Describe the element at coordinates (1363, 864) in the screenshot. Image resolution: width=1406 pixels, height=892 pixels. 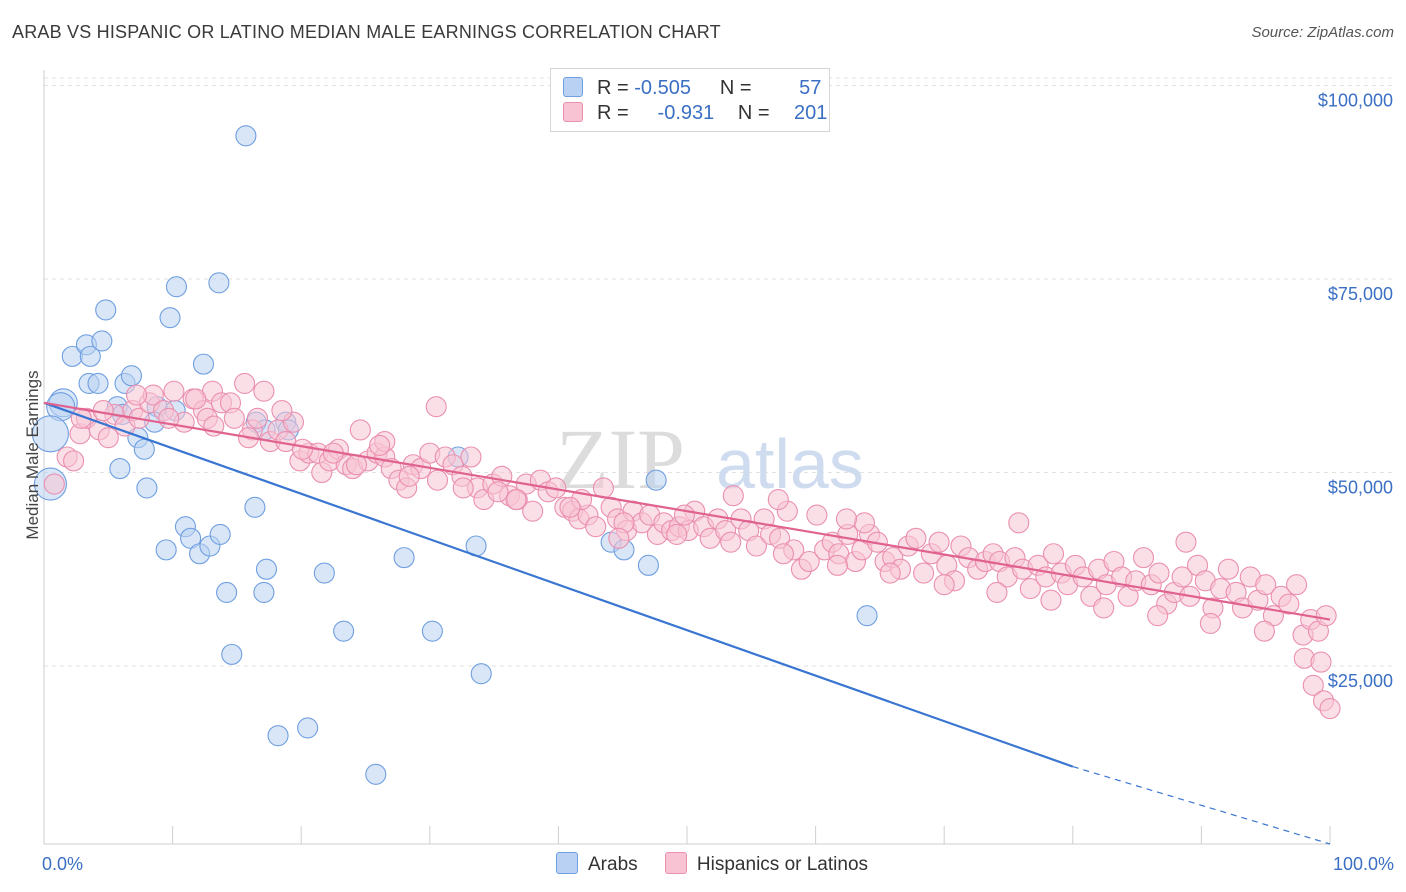
I see `x-tick-label-right: 100.0%` at that location.